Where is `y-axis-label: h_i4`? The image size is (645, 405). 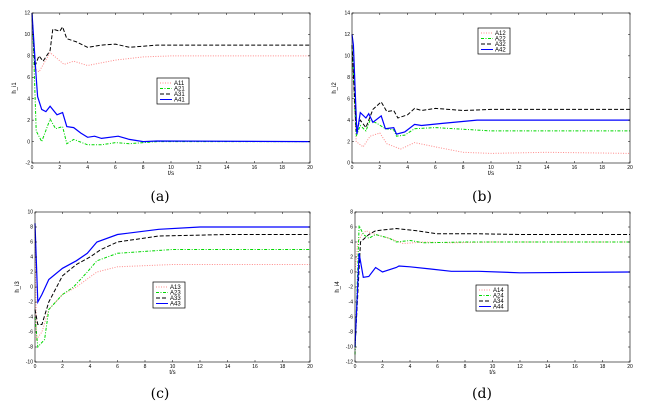
y-axis-label: h_i4 is located at coordinates (338, 287).